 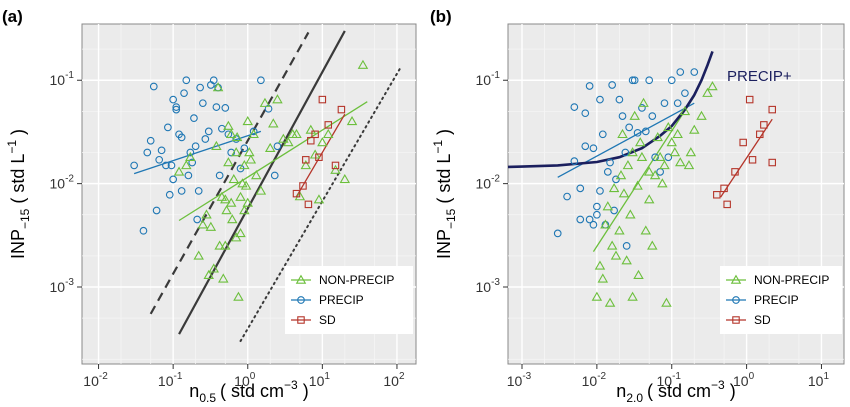 What do you see at coordinates (18, 244) in the screenshot?
I see `y-title-base: INP` at bounding box center [18, 244].